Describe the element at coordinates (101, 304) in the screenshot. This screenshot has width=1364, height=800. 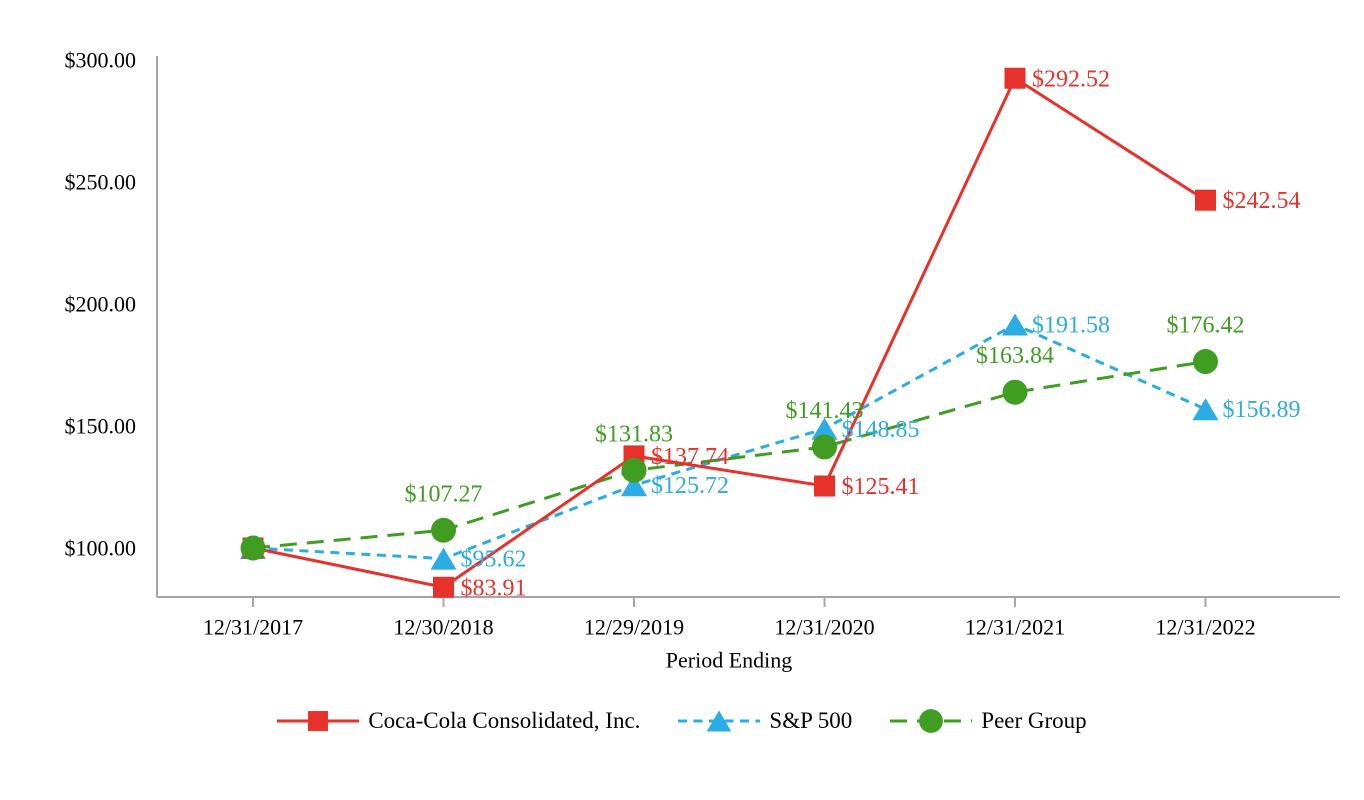
I see `y-axis-tick-label: $200.00` at that location.